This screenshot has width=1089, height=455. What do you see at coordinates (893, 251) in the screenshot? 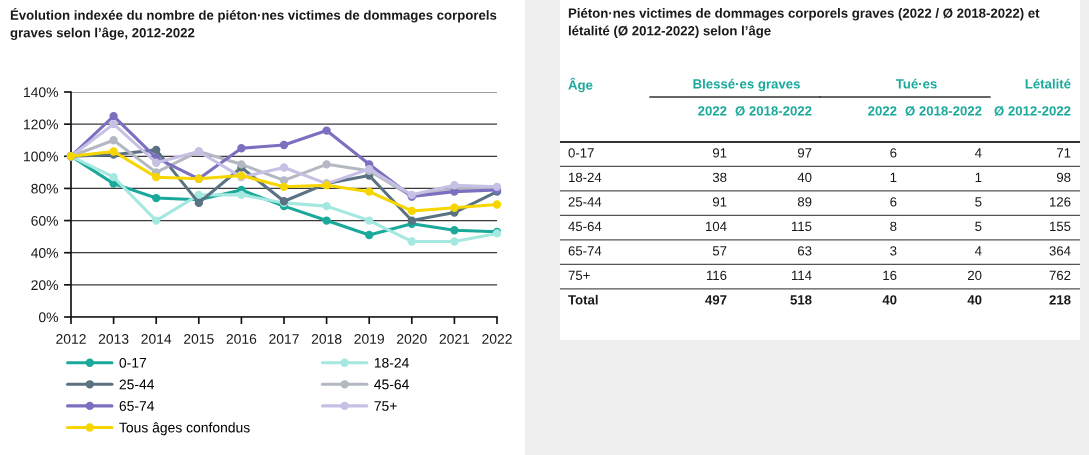
I see `data-label: 3` at bounding box center [893, 251].